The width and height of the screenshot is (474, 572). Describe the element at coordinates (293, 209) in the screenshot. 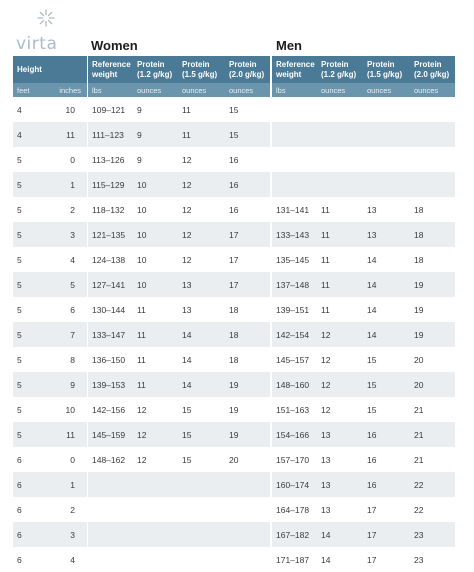

I see `men-ref-cell: 131–141` at that location.